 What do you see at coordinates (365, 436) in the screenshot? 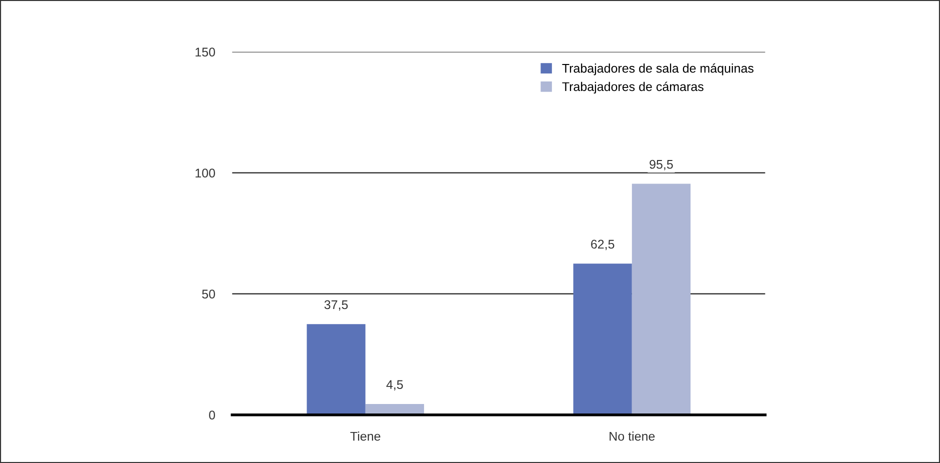
I see `x-tick-label: Tiene` at bounding box center [365, 436].